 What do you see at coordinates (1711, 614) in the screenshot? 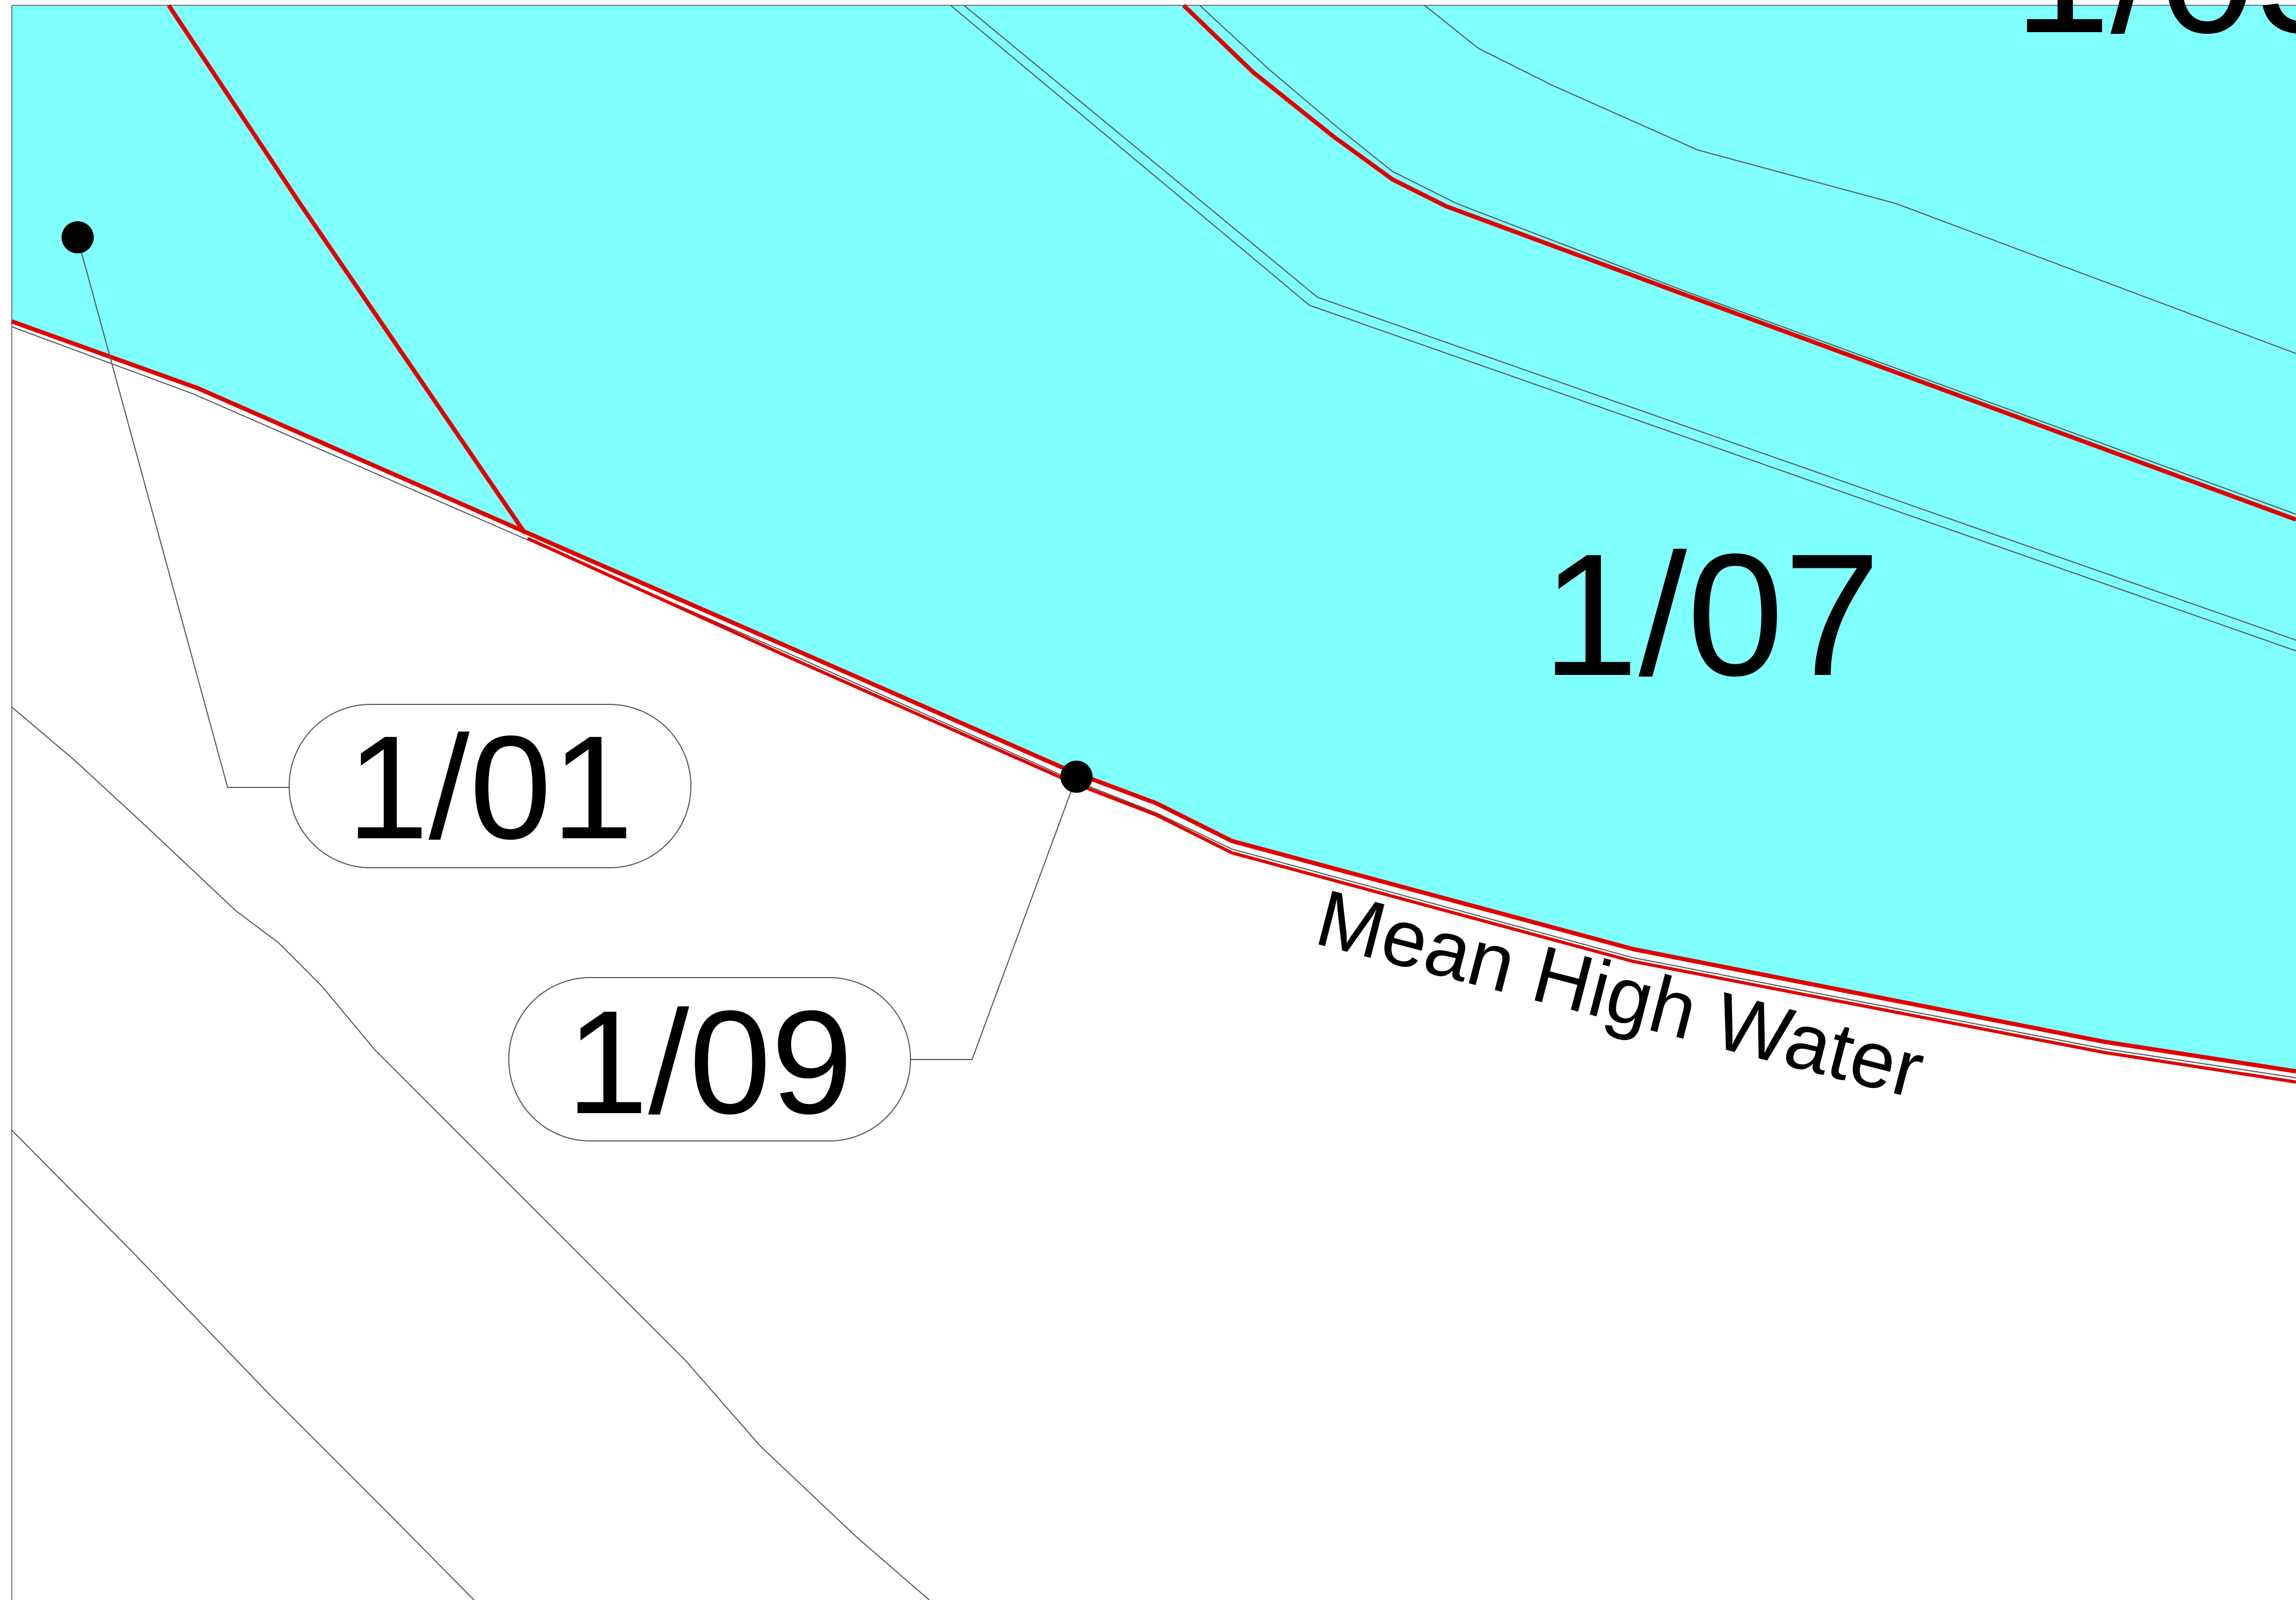
I see `parcel-label-1-07: 1/07` at bounding box center [1711, 614].